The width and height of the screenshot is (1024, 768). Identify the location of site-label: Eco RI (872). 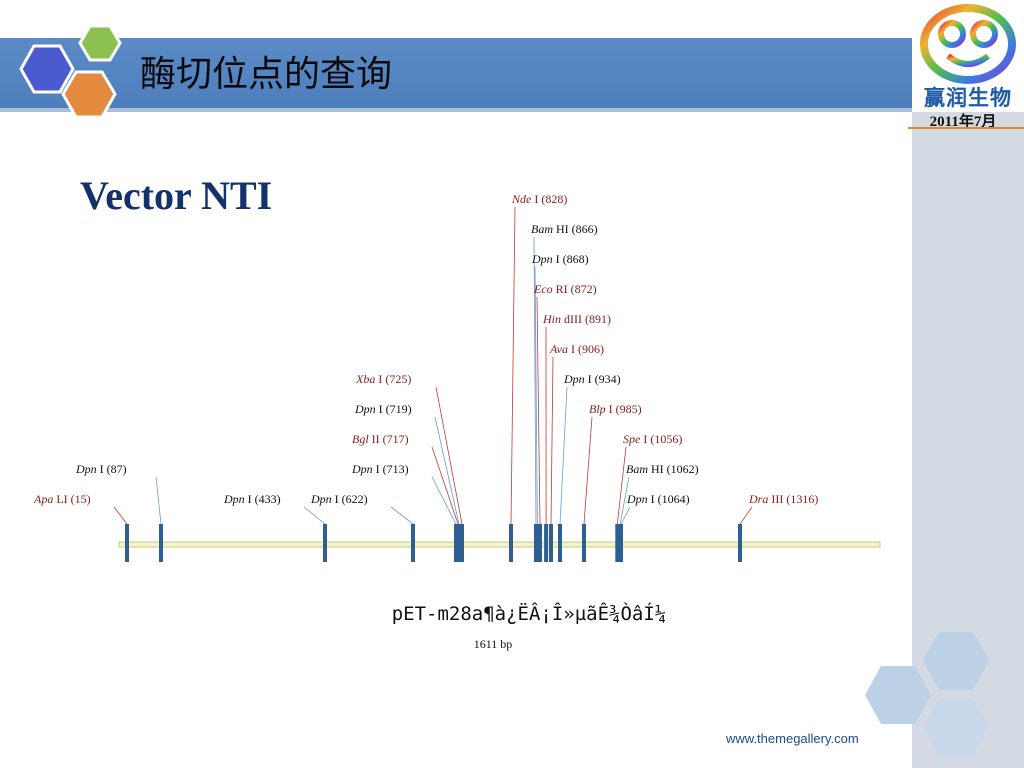
(565, 289).